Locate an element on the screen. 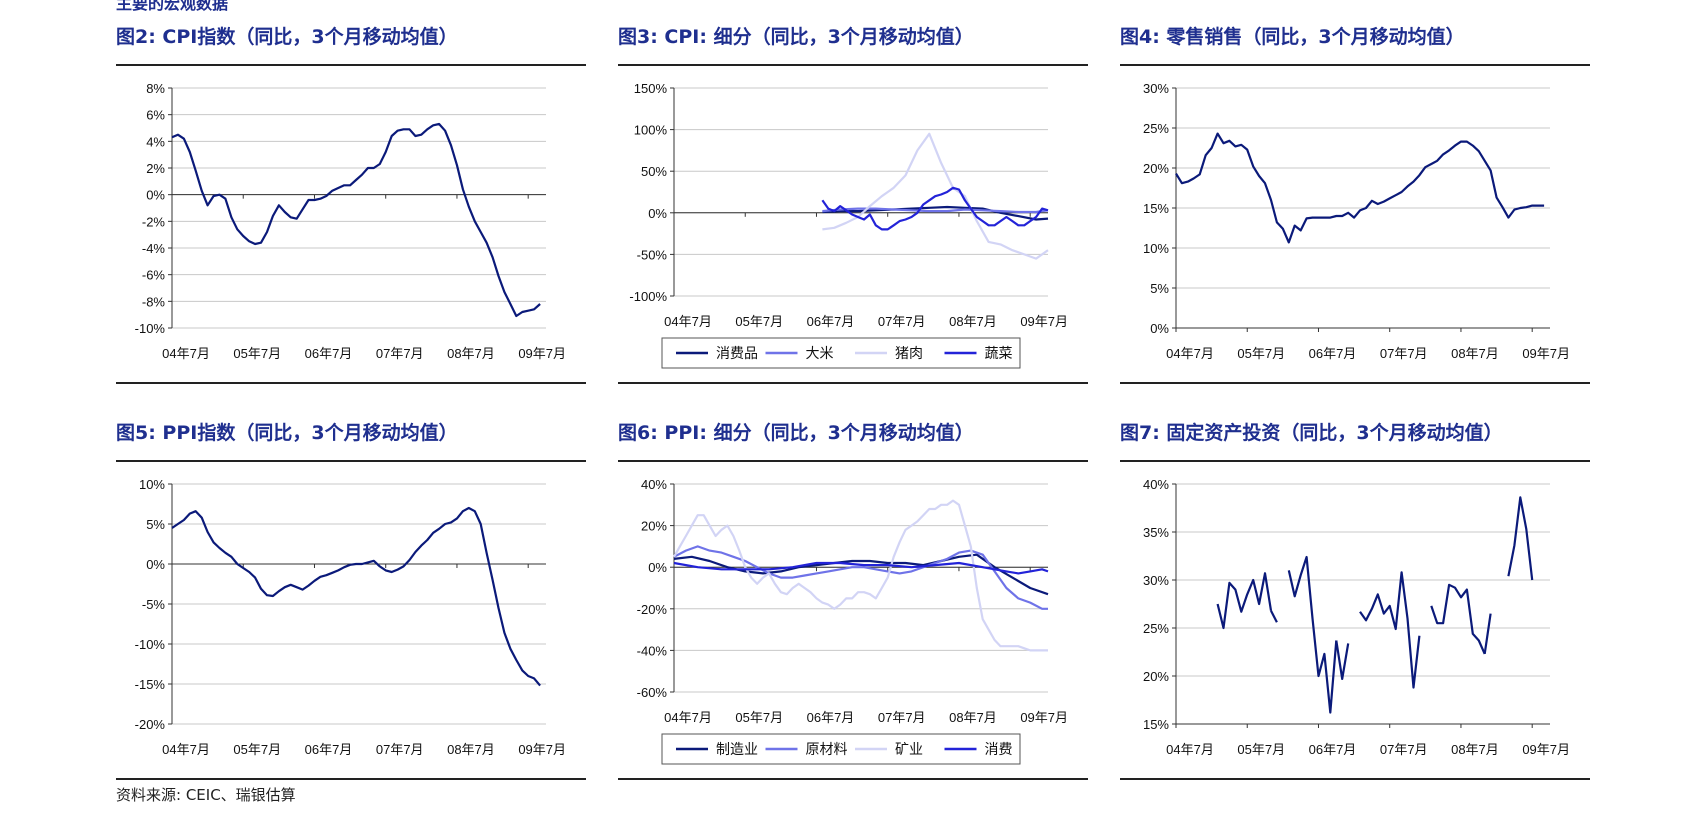  y-tick-label: 150% is located at coordinates (651, 88).